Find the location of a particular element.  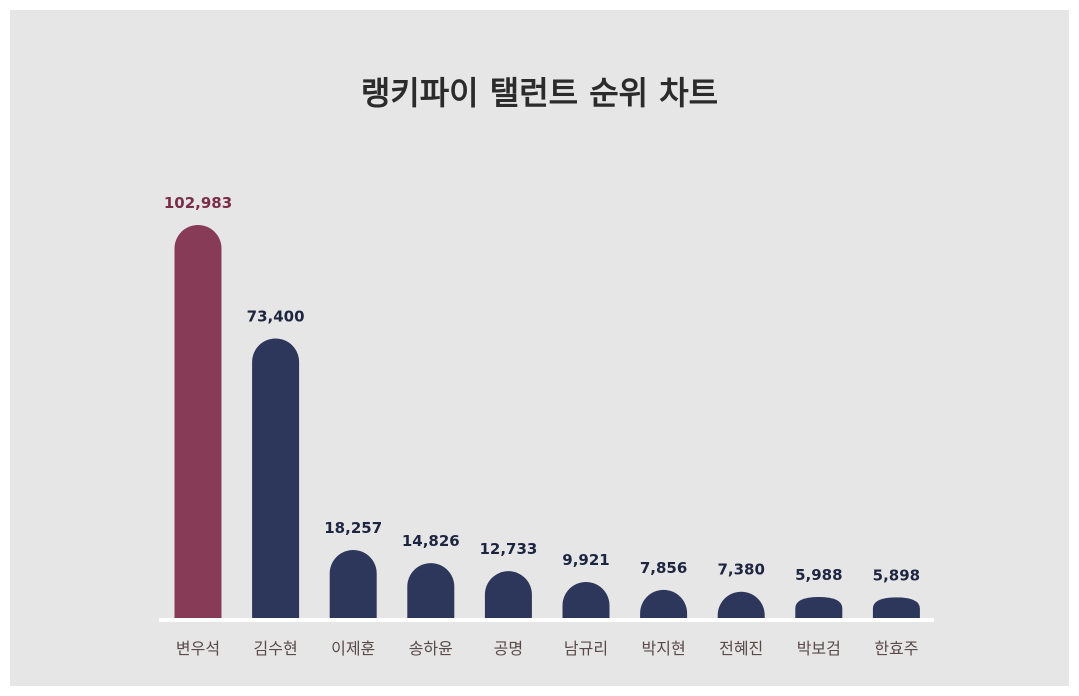

value-label-5: 12,733 is located at coordinates (508, 549).